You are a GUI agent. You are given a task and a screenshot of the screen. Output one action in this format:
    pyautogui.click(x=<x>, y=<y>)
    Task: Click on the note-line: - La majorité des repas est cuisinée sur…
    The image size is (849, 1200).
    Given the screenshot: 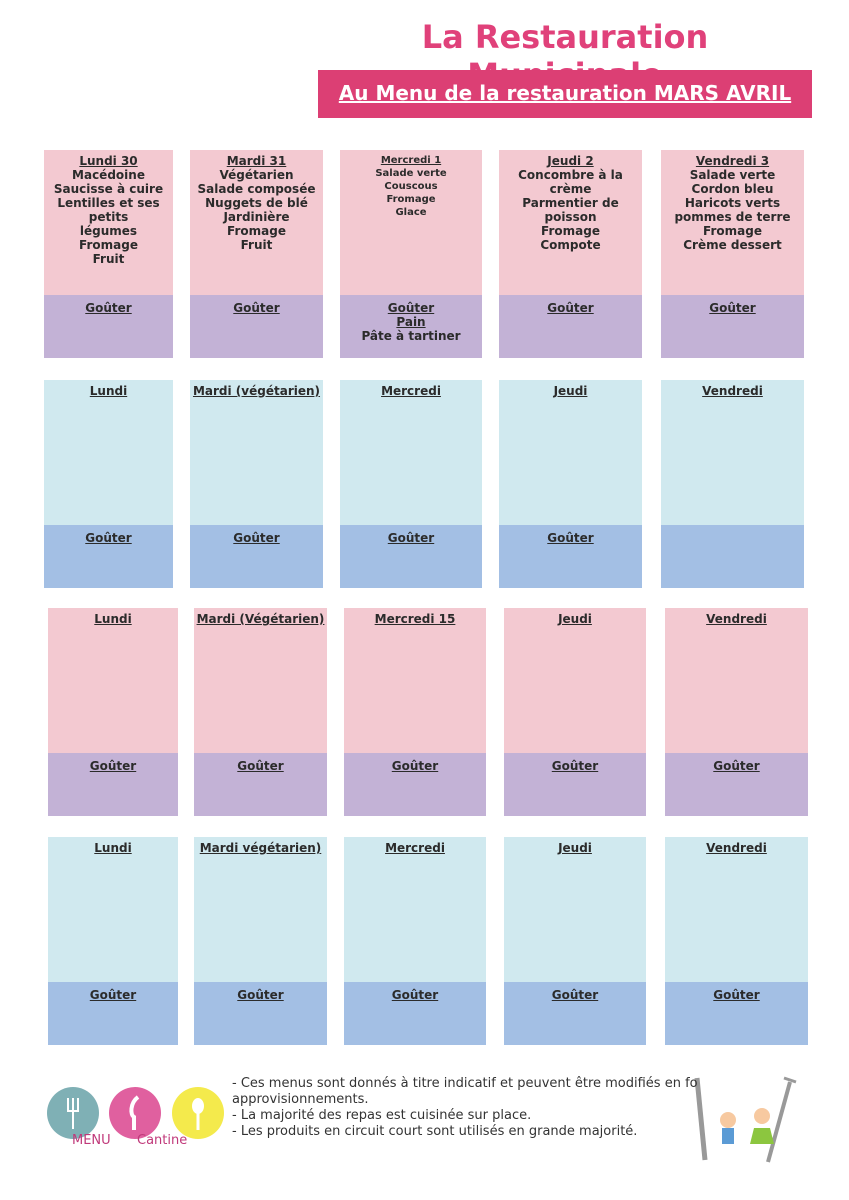 What is the action you would take?
    pyautogui.click(x=382, y=1115)
    